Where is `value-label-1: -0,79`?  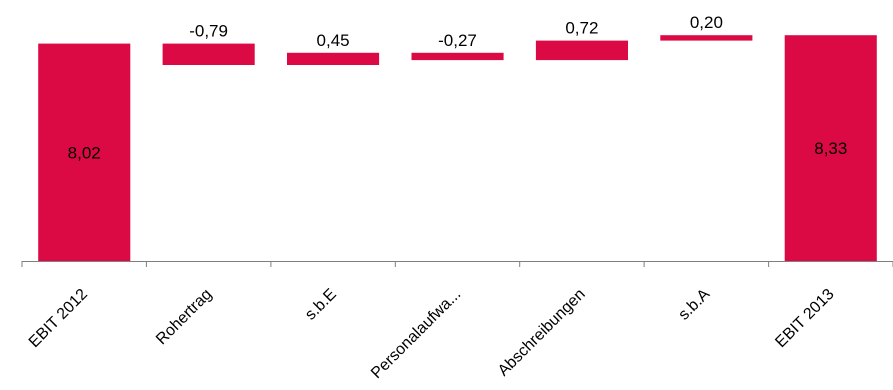
value-label-1: -0,79 is located at coordinates (208, 31).